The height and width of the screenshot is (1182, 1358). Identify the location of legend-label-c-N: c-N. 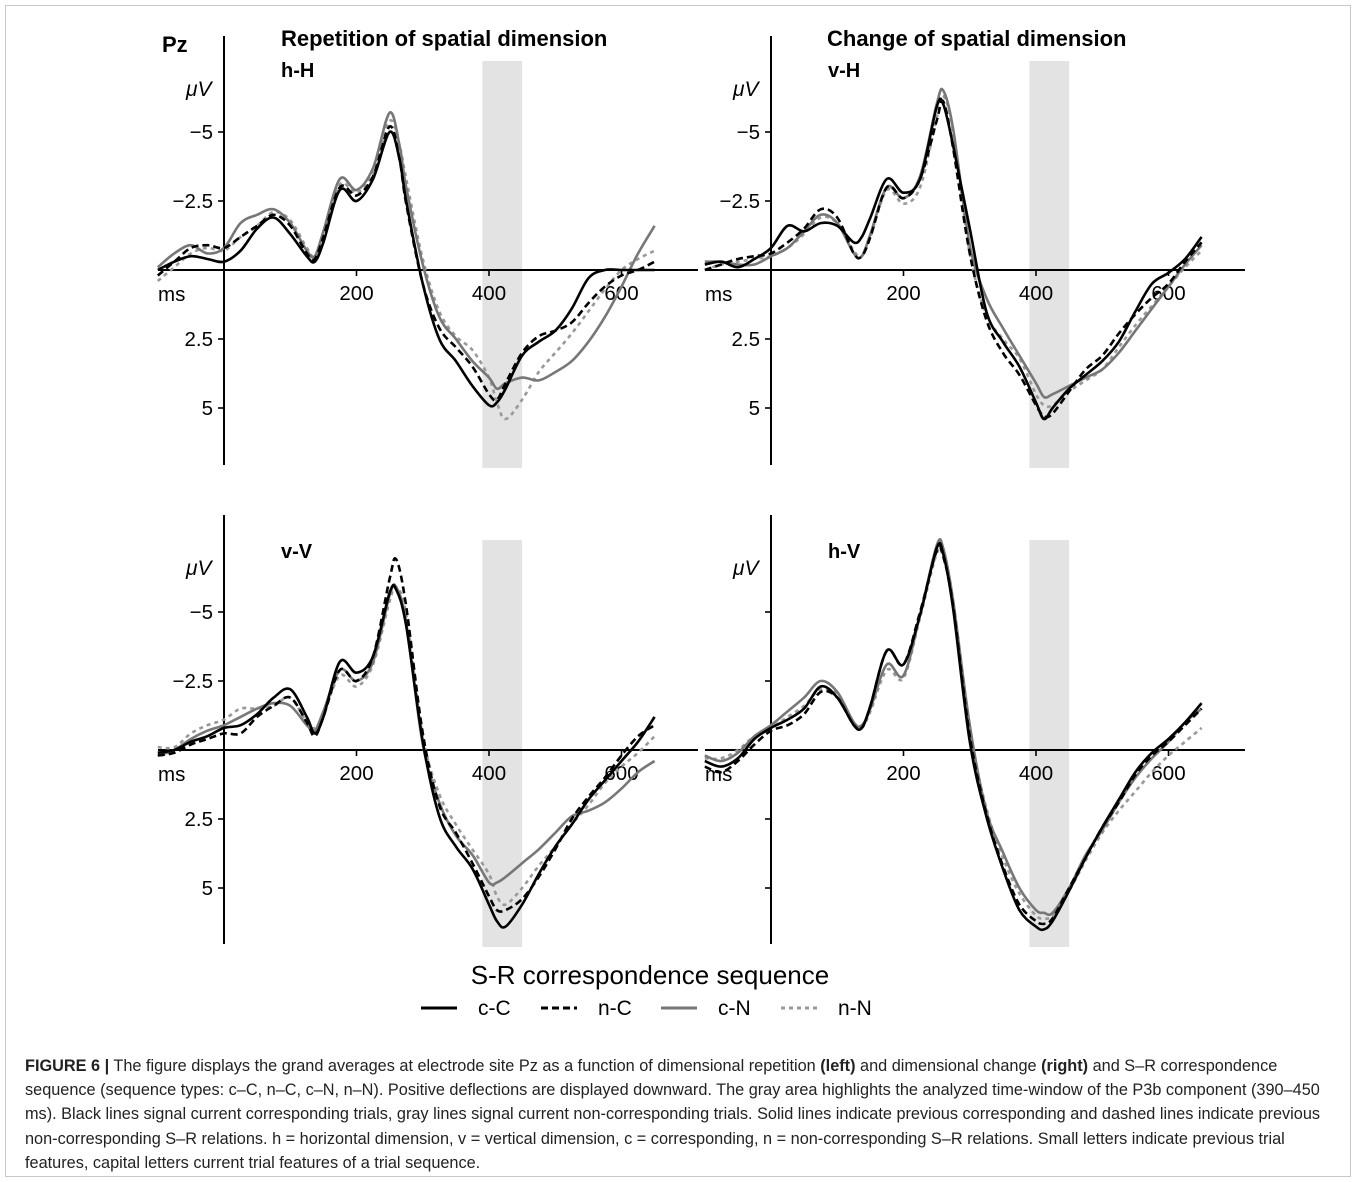
(734, 1008).